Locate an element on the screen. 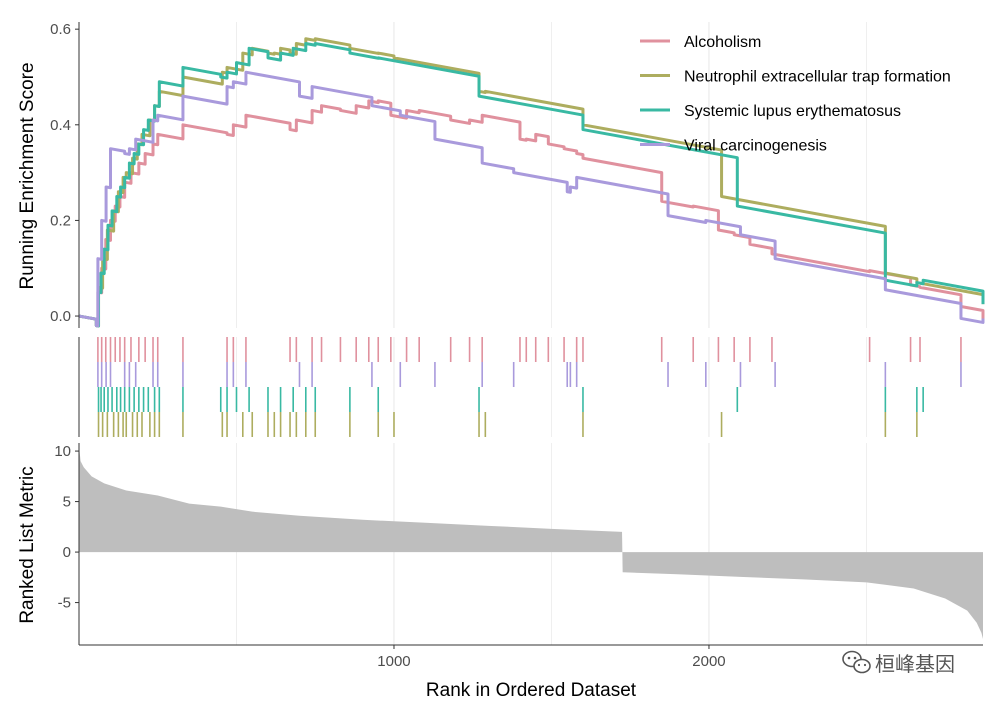 This screenshot has width=1004, height=703. es-ytick-label: 0.4 is located at coordinates (60, 125).